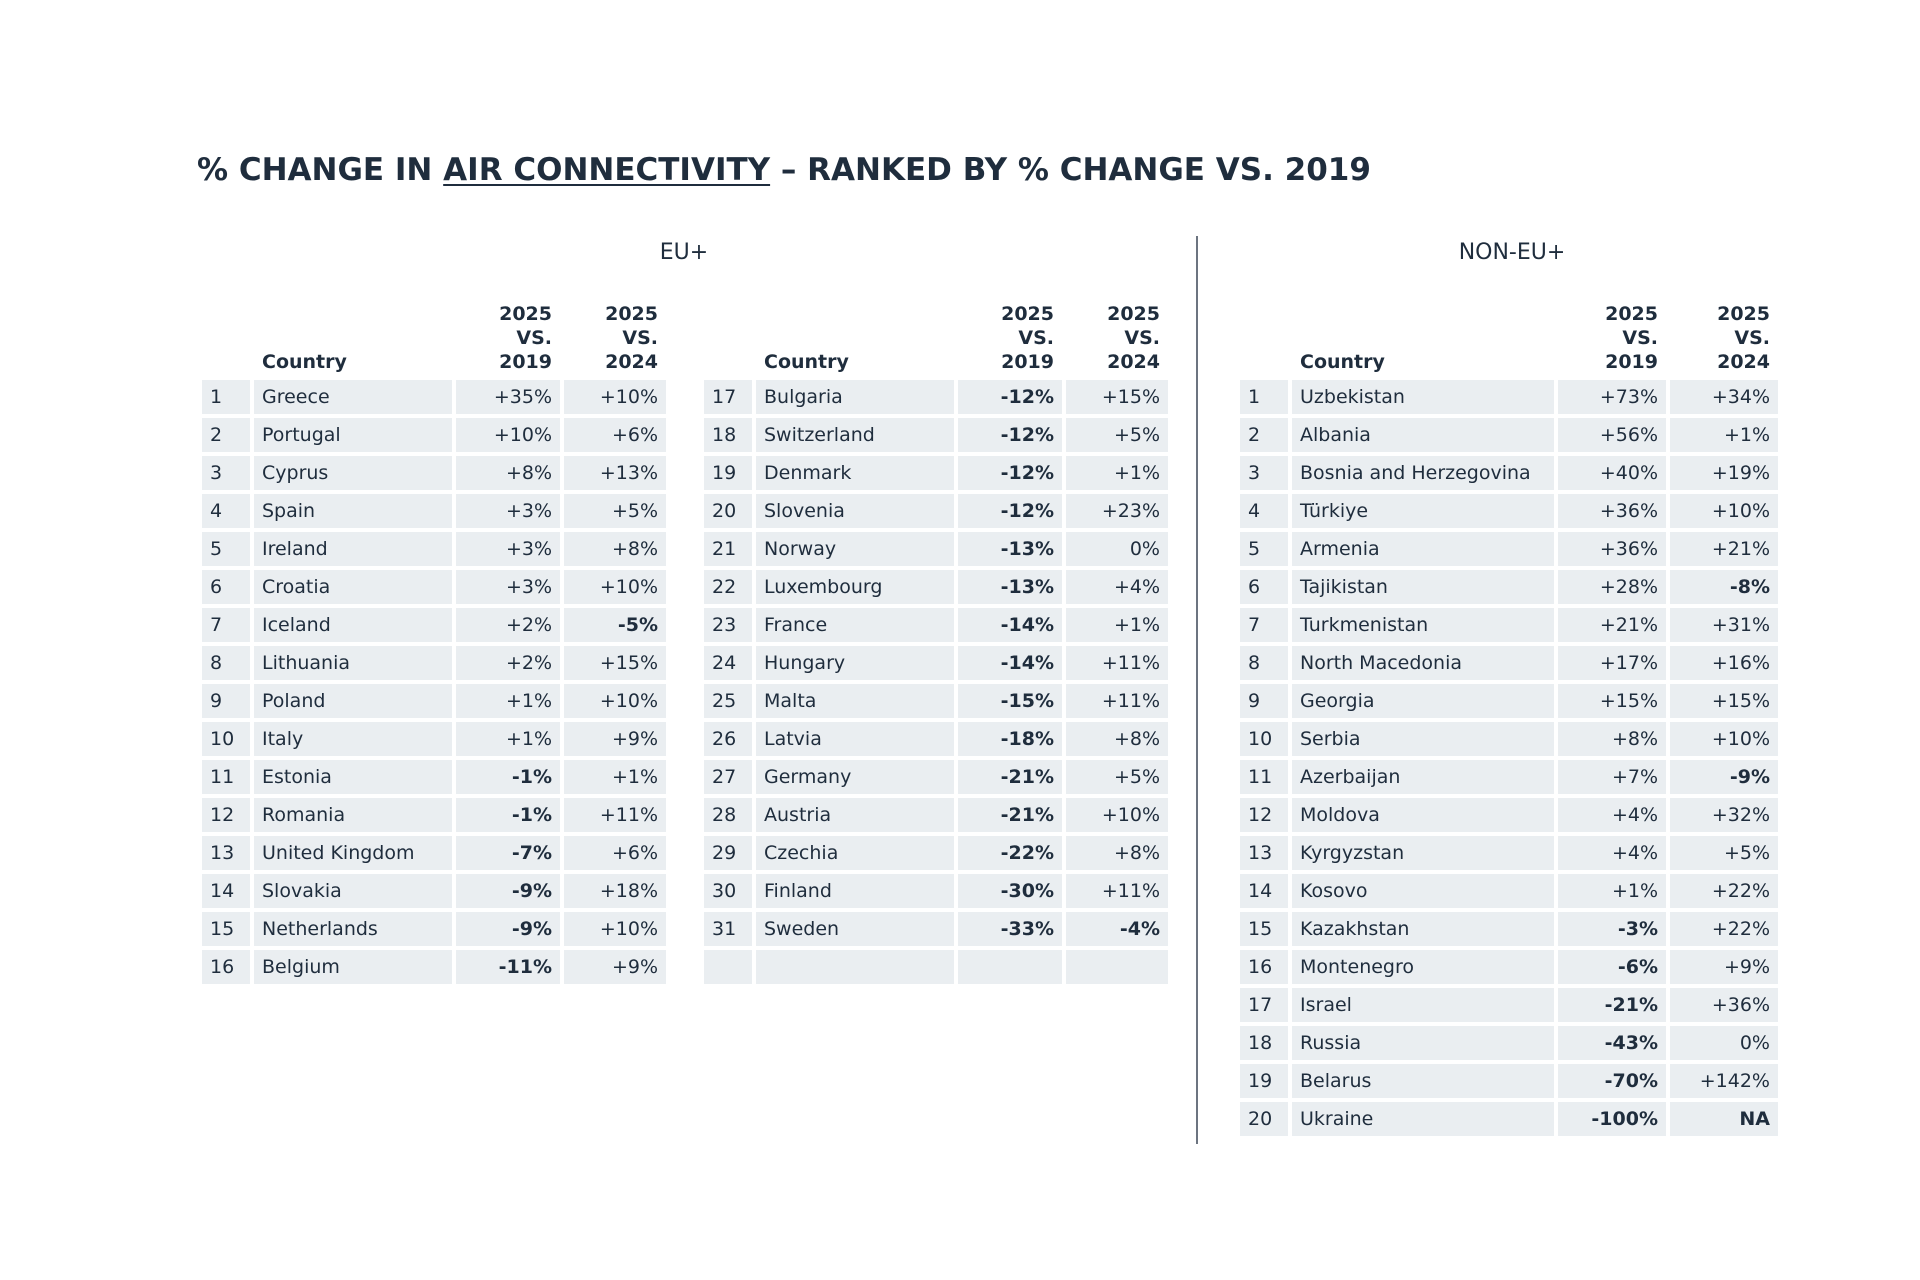  Describe the element at coordinates (615, 929) in the screenshot. I see `vs2024-cell: +10%` at that location.